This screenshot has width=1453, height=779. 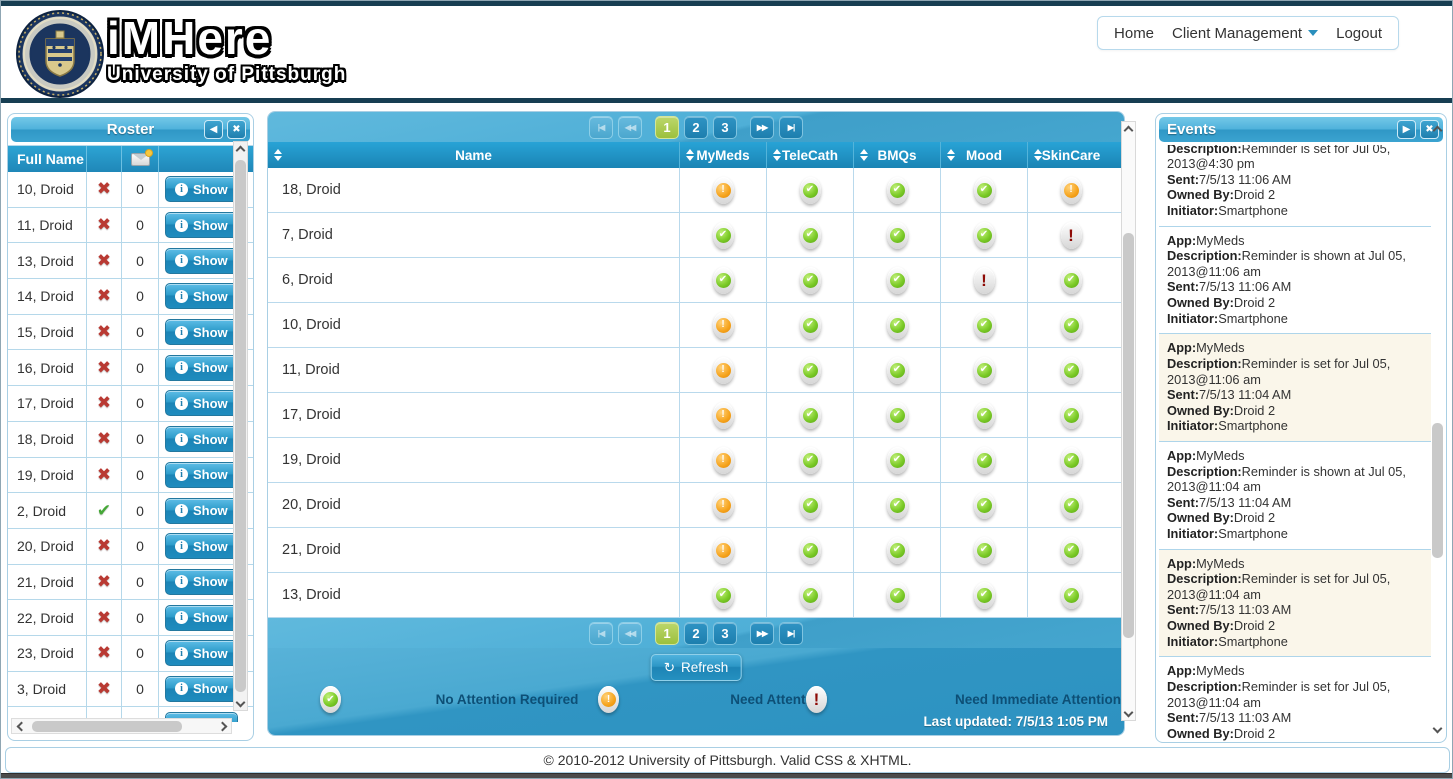 I want to click on roster-client-name: 14, Droid, so click(x=47, y=296).